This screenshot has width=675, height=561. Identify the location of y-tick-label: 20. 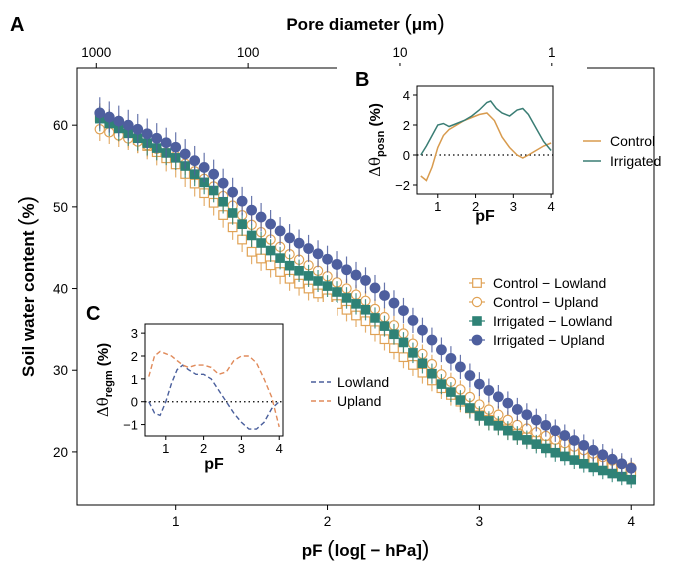
(60, 452).